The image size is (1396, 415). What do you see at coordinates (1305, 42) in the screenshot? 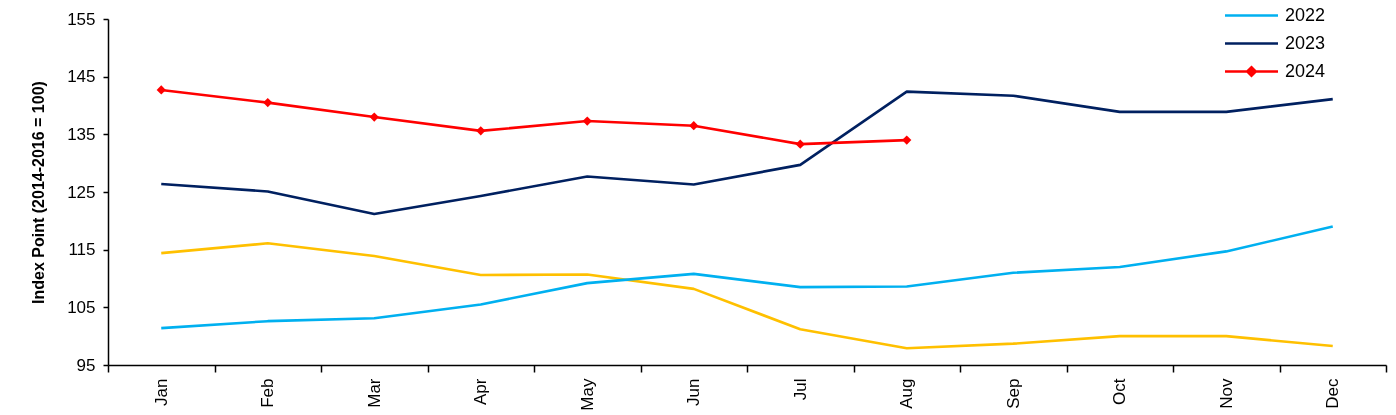
I see `legend-label: 2023` at bounding box center [1305, 42].